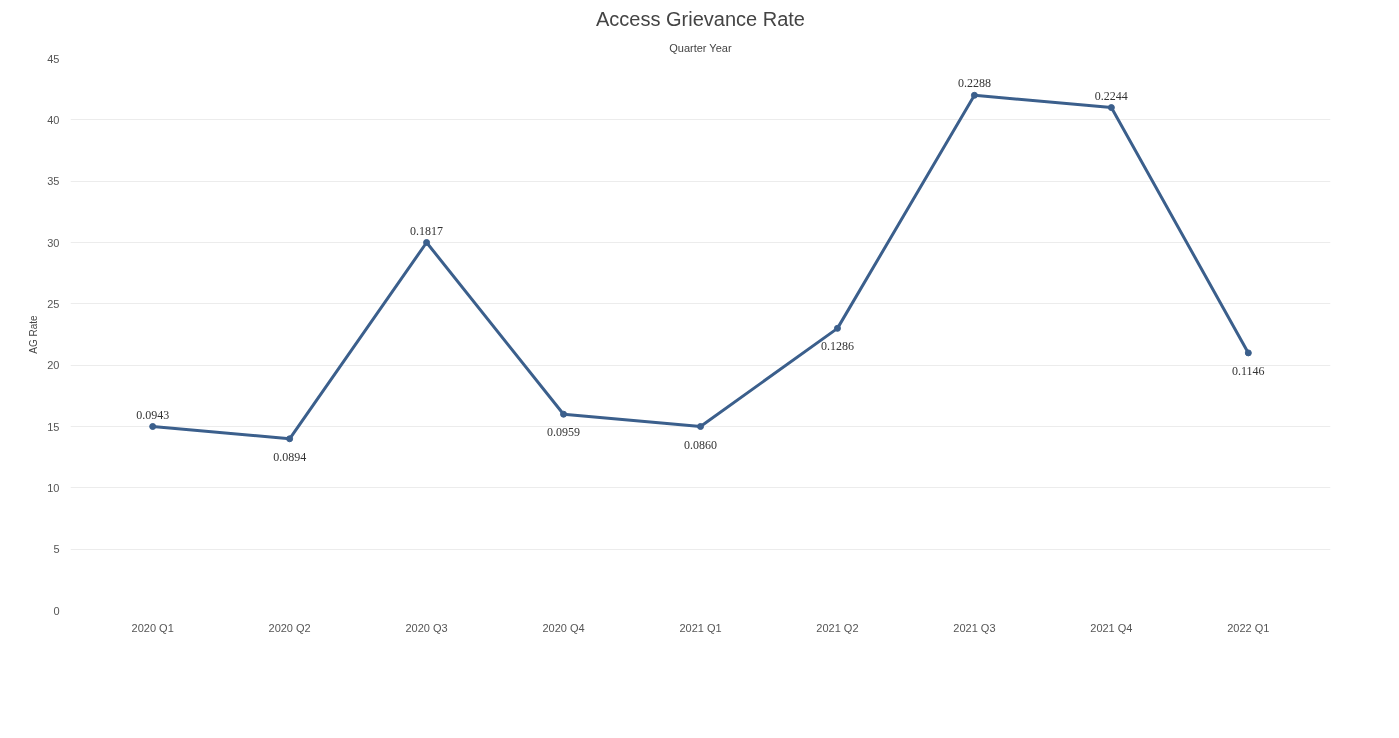  Describe the element at coordinates (1248, 627) in the screenshot. I see `x-tick-label: 2022 Q1` at that location.